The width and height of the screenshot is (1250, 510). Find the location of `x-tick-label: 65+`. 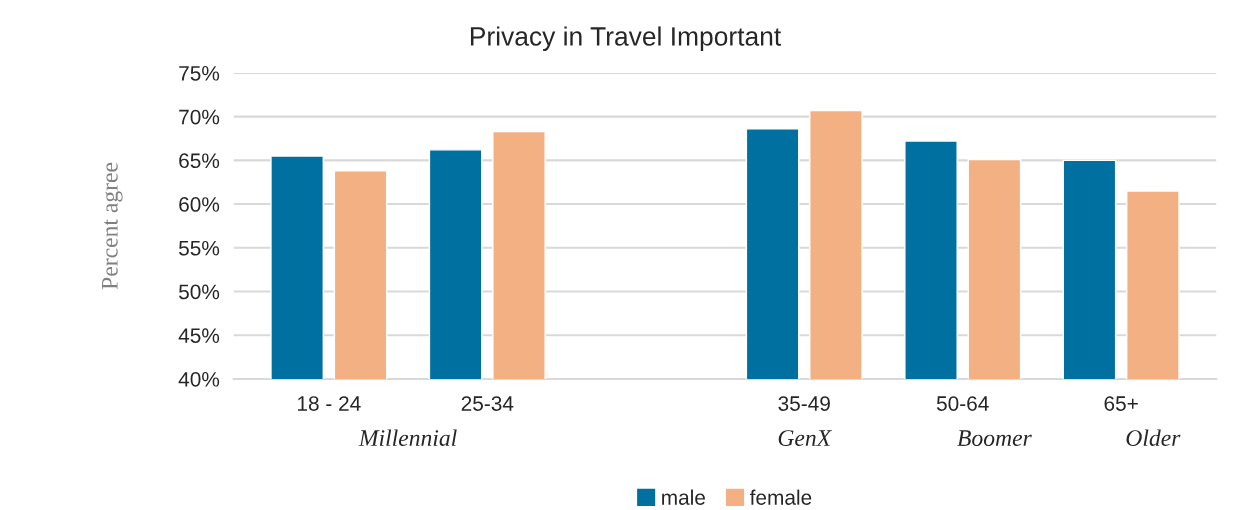

x-tick-label: 65+ is located at coordinates (1121, 403).